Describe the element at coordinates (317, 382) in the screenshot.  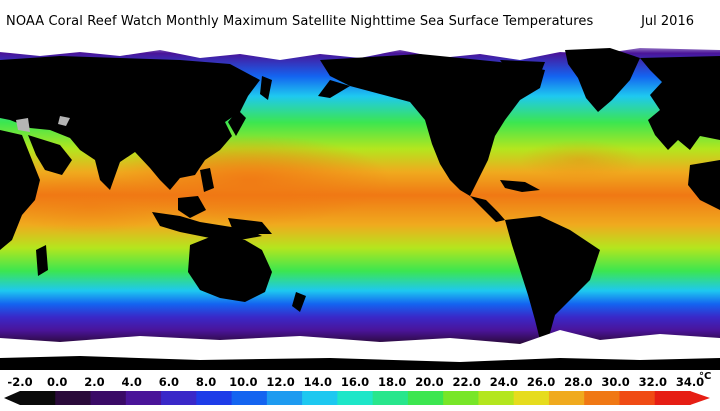
I see `legend-tick-label: 14.0` at that location.